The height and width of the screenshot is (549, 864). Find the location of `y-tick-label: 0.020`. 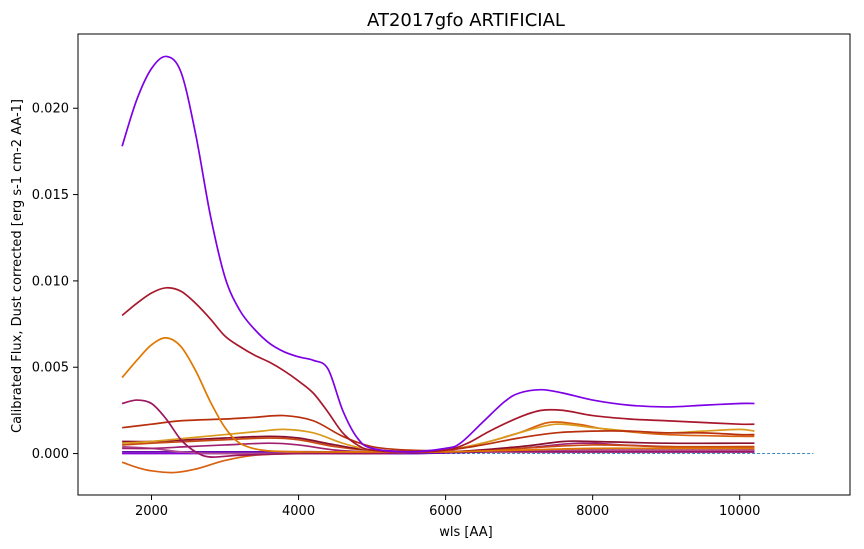

y-tick-label: 0.020 is located at coordinates (50, 109).